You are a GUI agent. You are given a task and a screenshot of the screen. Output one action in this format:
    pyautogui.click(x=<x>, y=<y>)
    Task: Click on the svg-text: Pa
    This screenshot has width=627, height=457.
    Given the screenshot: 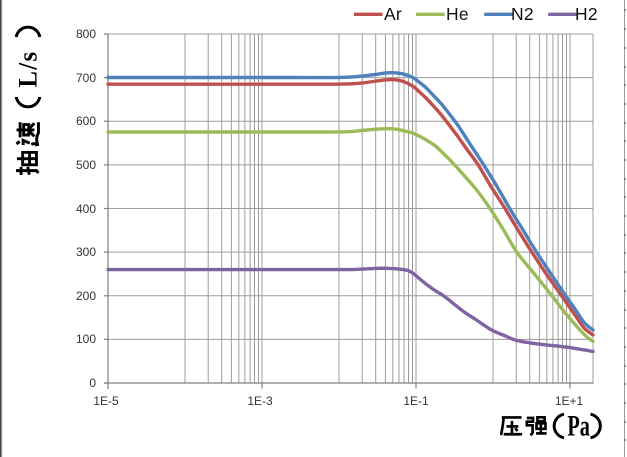 What is the action you would take?
    pyautogui.click(x=578, y=426)
    